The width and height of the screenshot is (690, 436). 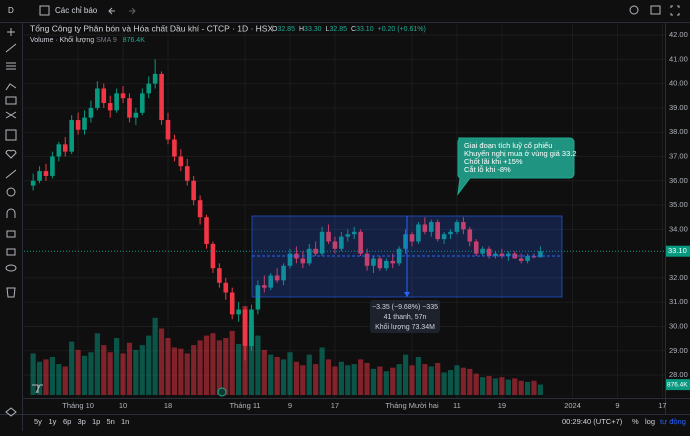 What do you see at coordinates (11, 292) in the screenshot?
I see `trash` at bounding box center [11, 292].